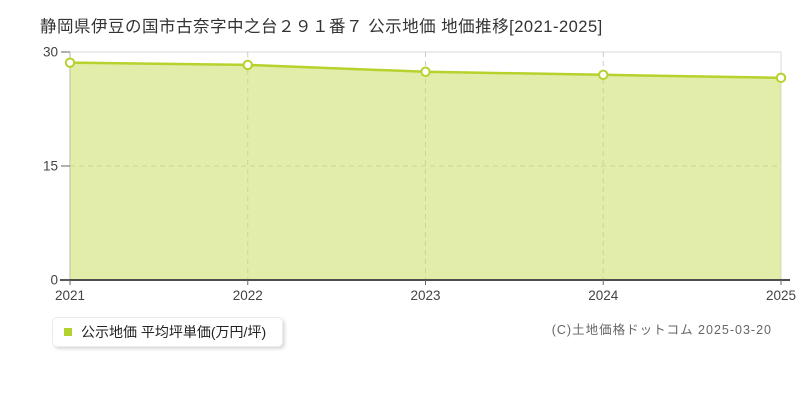 This screenshot has width=800, height=400. What do you see at coordinates (603, 295) in the screenshot?
I see `x-tick-label-2024: 2024` at bounding box center [603, 295].